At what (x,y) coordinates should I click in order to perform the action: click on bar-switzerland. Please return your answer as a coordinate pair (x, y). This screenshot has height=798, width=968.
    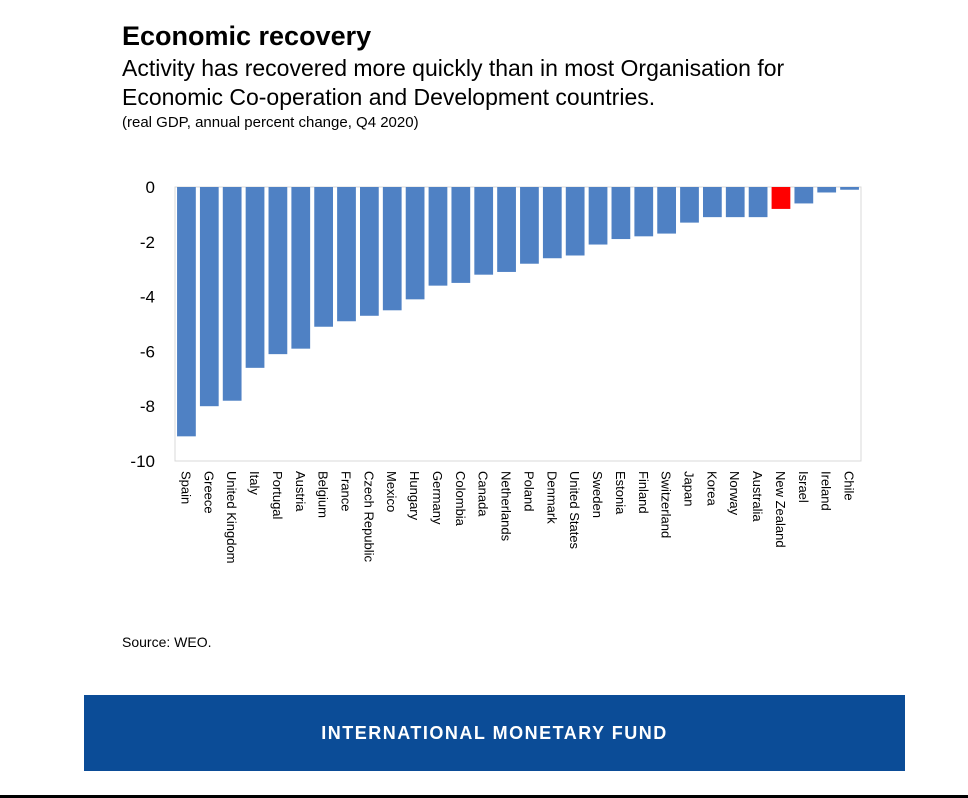
    Looking at the image, I should click on (667, 210).